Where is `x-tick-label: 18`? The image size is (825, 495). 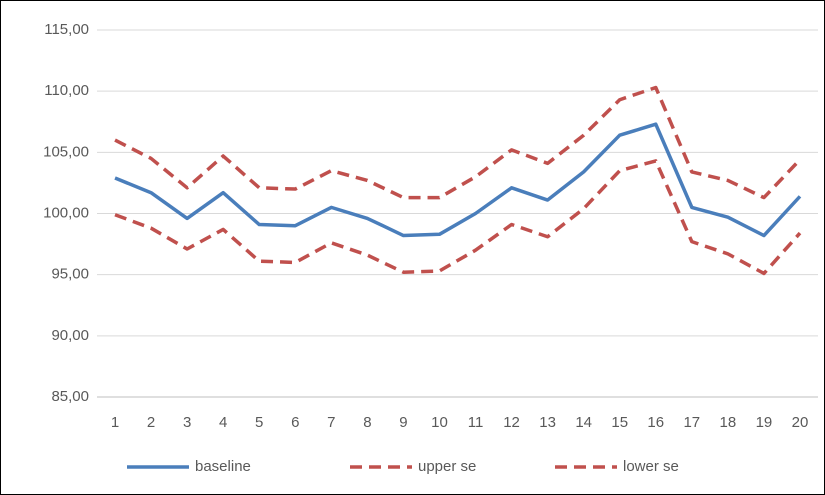 x-tick-label: 18 is located at coordinates (728, 422).